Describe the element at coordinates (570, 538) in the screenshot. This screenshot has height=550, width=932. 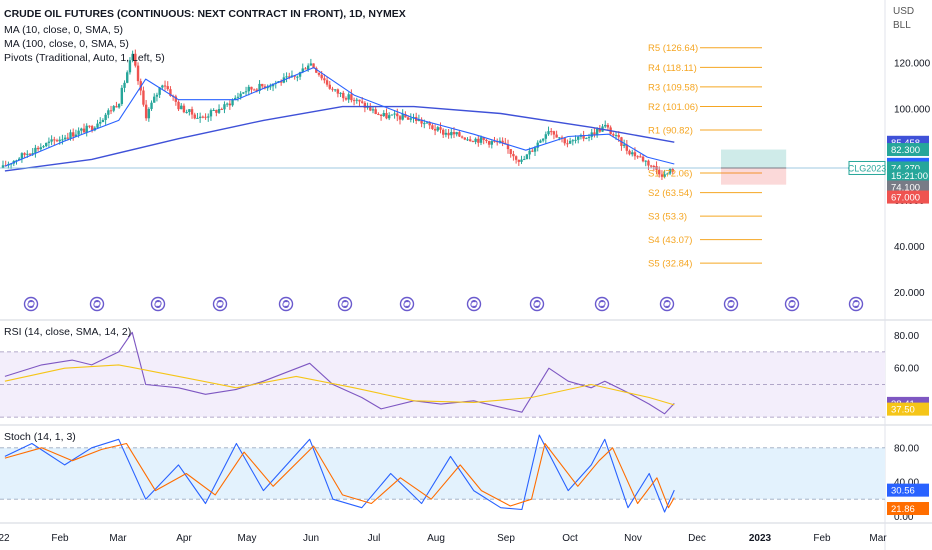
I see `x-tick-label: Oct` at that location.